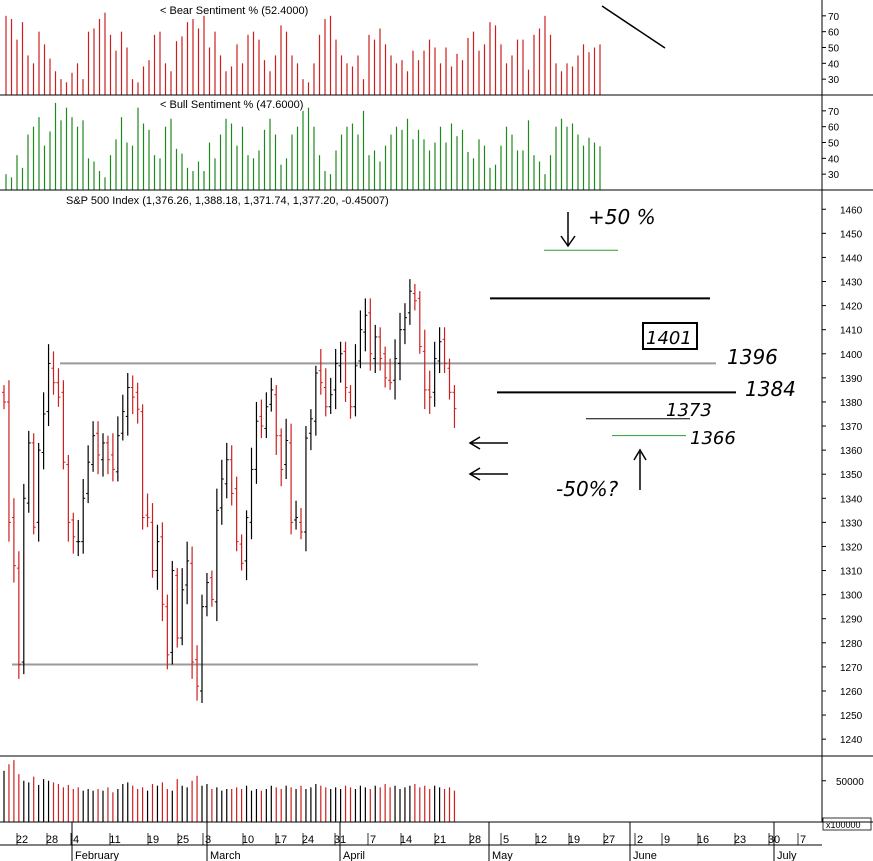 This screenshot has height=861, width=873. What do you see at coordinates (851, 355) in the screenshot?
I see `price-tick-label: 1400` at bounding box center [851, 355].